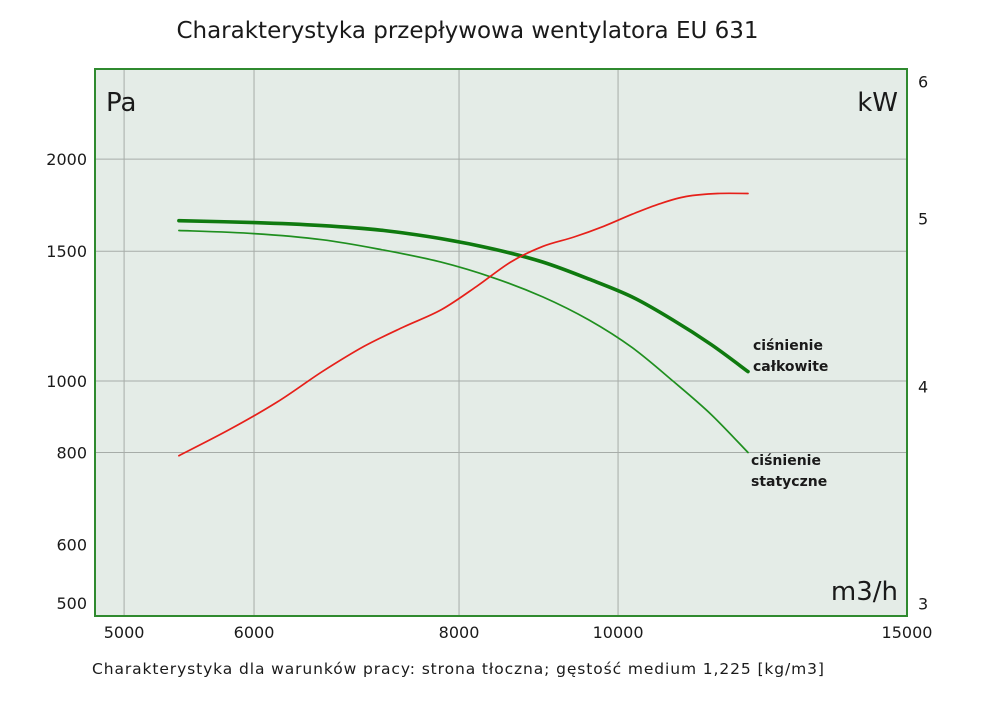 This screenshot has height=706, width=1000. I want to click on y-left-tick-label: 600, so click(71, 545).